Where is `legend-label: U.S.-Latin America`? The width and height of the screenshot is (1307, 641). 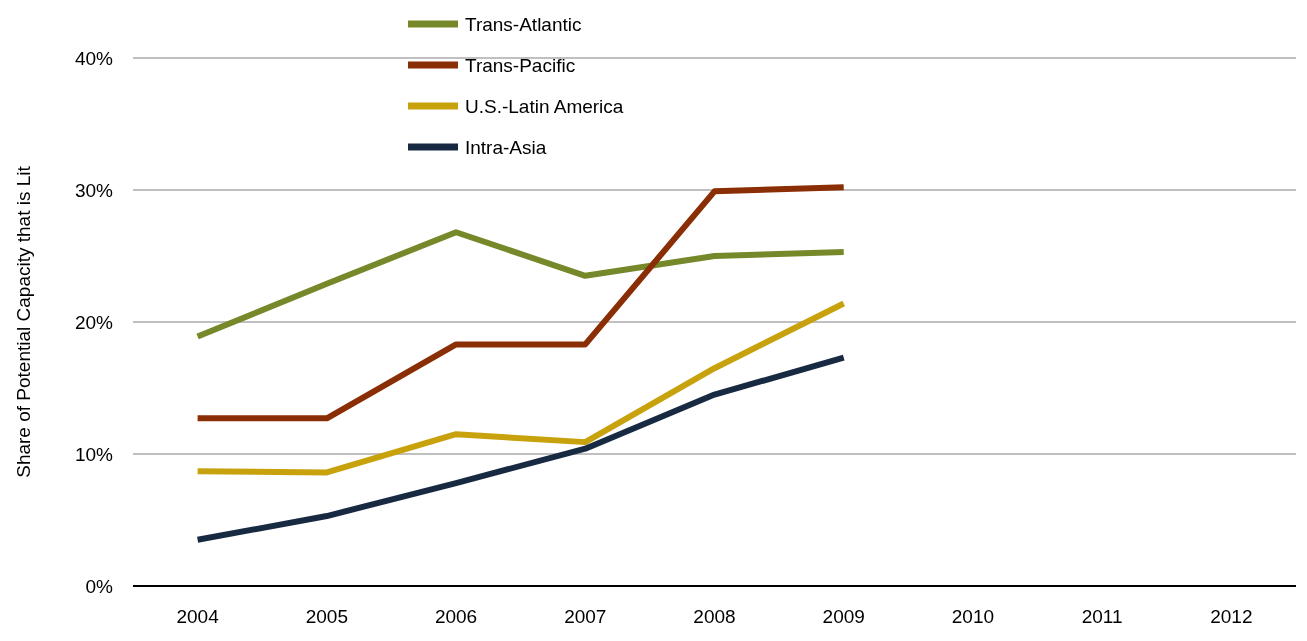 legend-label: U.S.-Latin America is located at coordinates (544, 106).